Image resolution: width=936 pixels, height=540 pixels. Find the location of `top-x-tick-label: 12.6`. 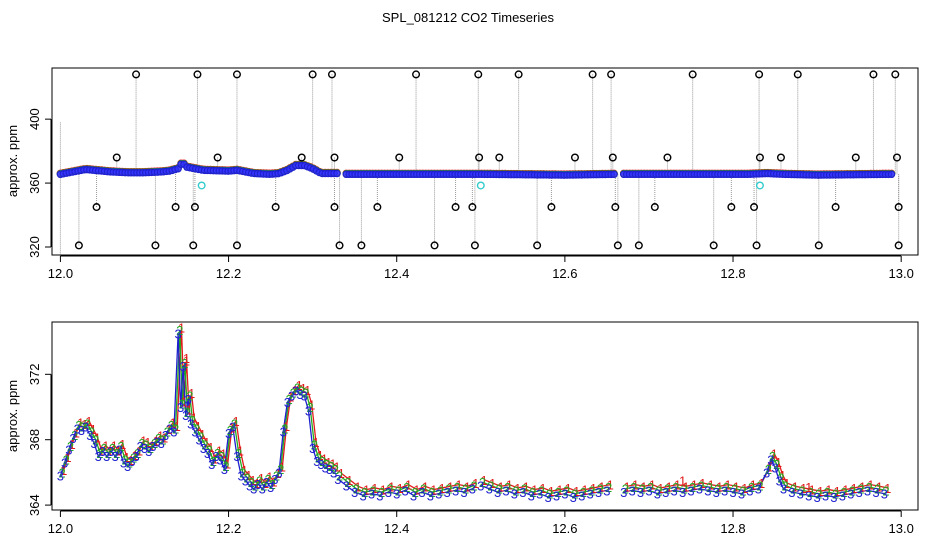

top-x-tick-label: 12.6 is located at coordinates (564, 273).